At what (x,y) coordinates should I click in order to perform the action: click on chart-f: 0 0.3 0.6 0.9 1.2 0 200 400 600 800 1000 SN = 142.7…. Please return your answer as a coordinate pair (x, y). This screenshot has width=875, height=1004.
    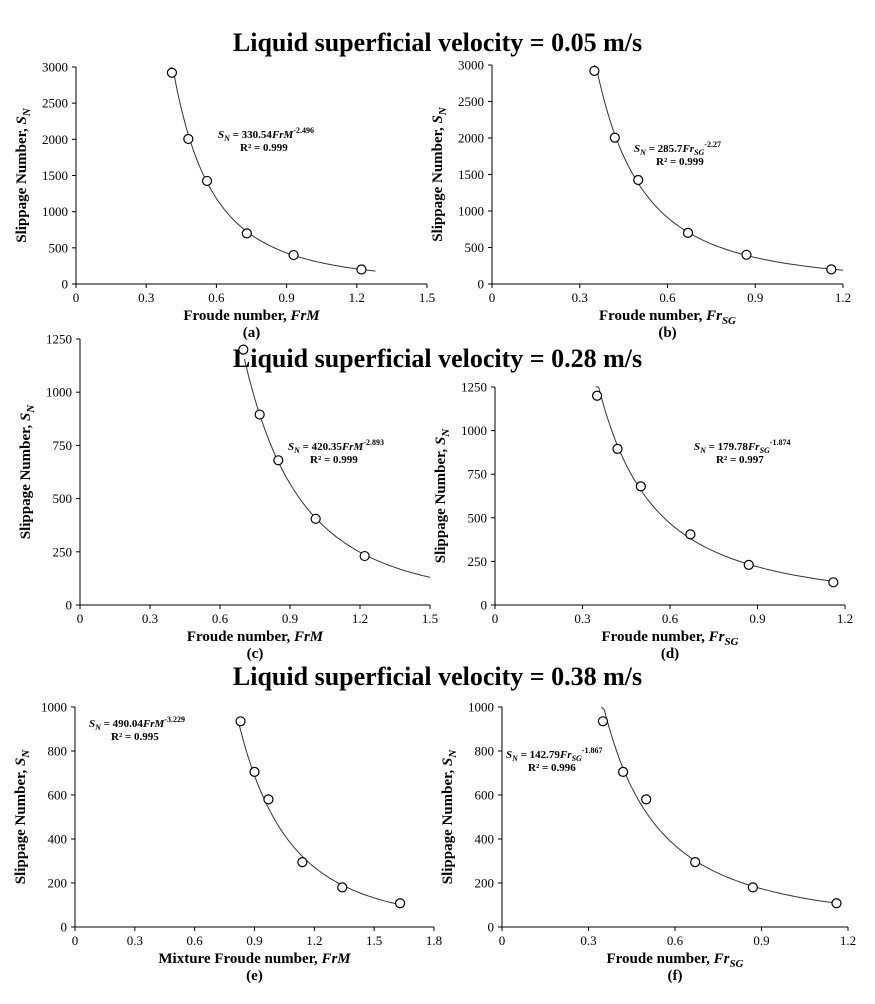
    Looking at the image, I should click on (648, 842).